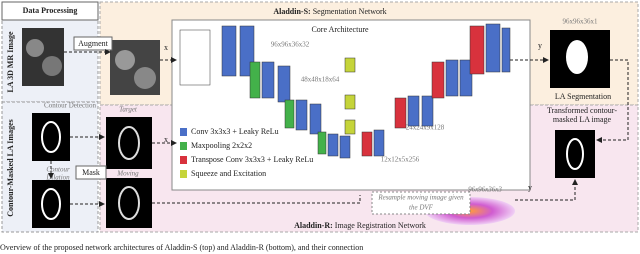  Describe the element at coordinates (290, 45) in the screenshot. I see `dim-label: 96x96x36x32` at that location.